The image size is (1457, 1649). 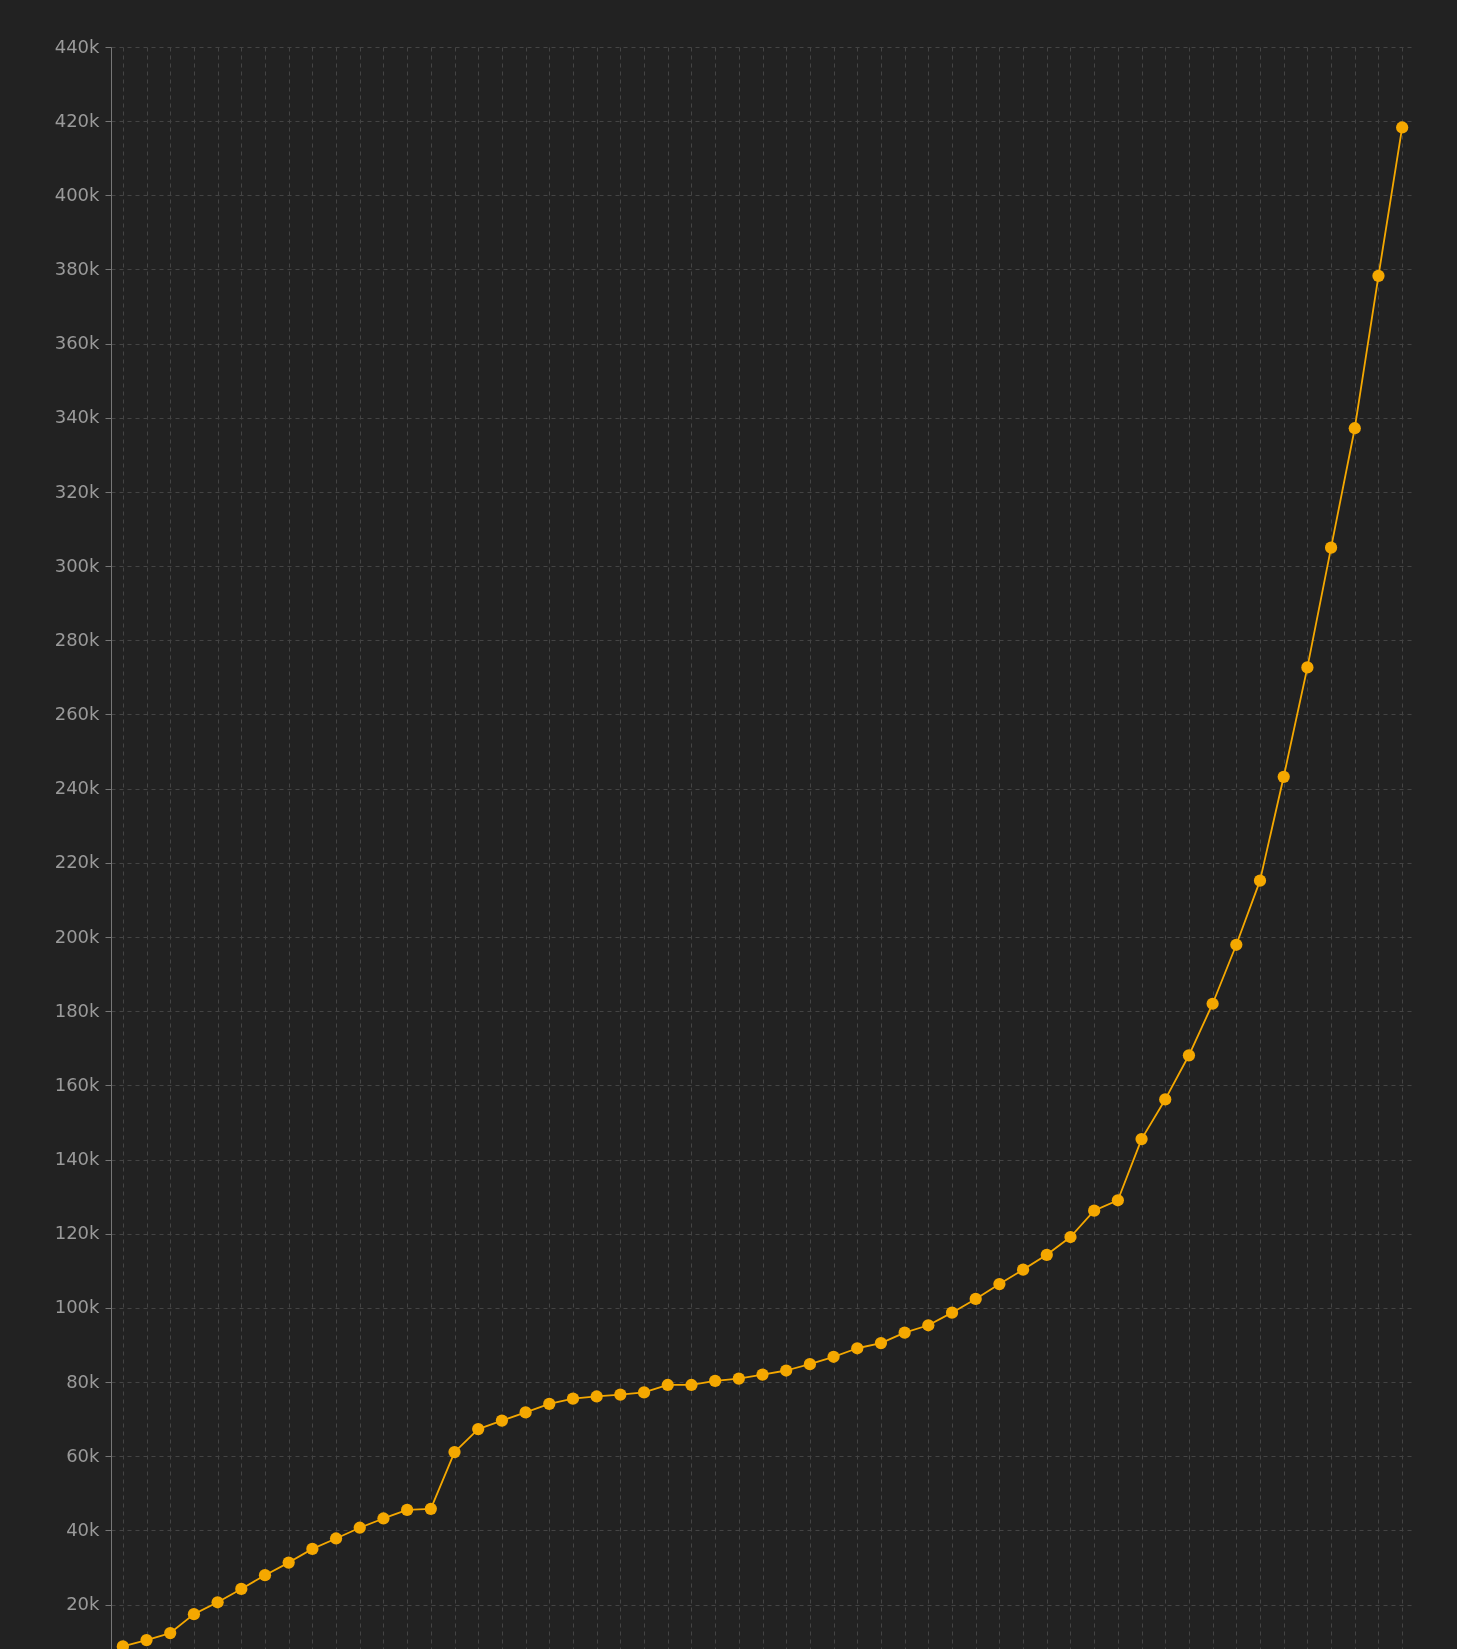 What do you see at coordinates (77, 1233) in the screenshot?
I see `y-tick-label: 120k` at bounding box center [77, 1233].